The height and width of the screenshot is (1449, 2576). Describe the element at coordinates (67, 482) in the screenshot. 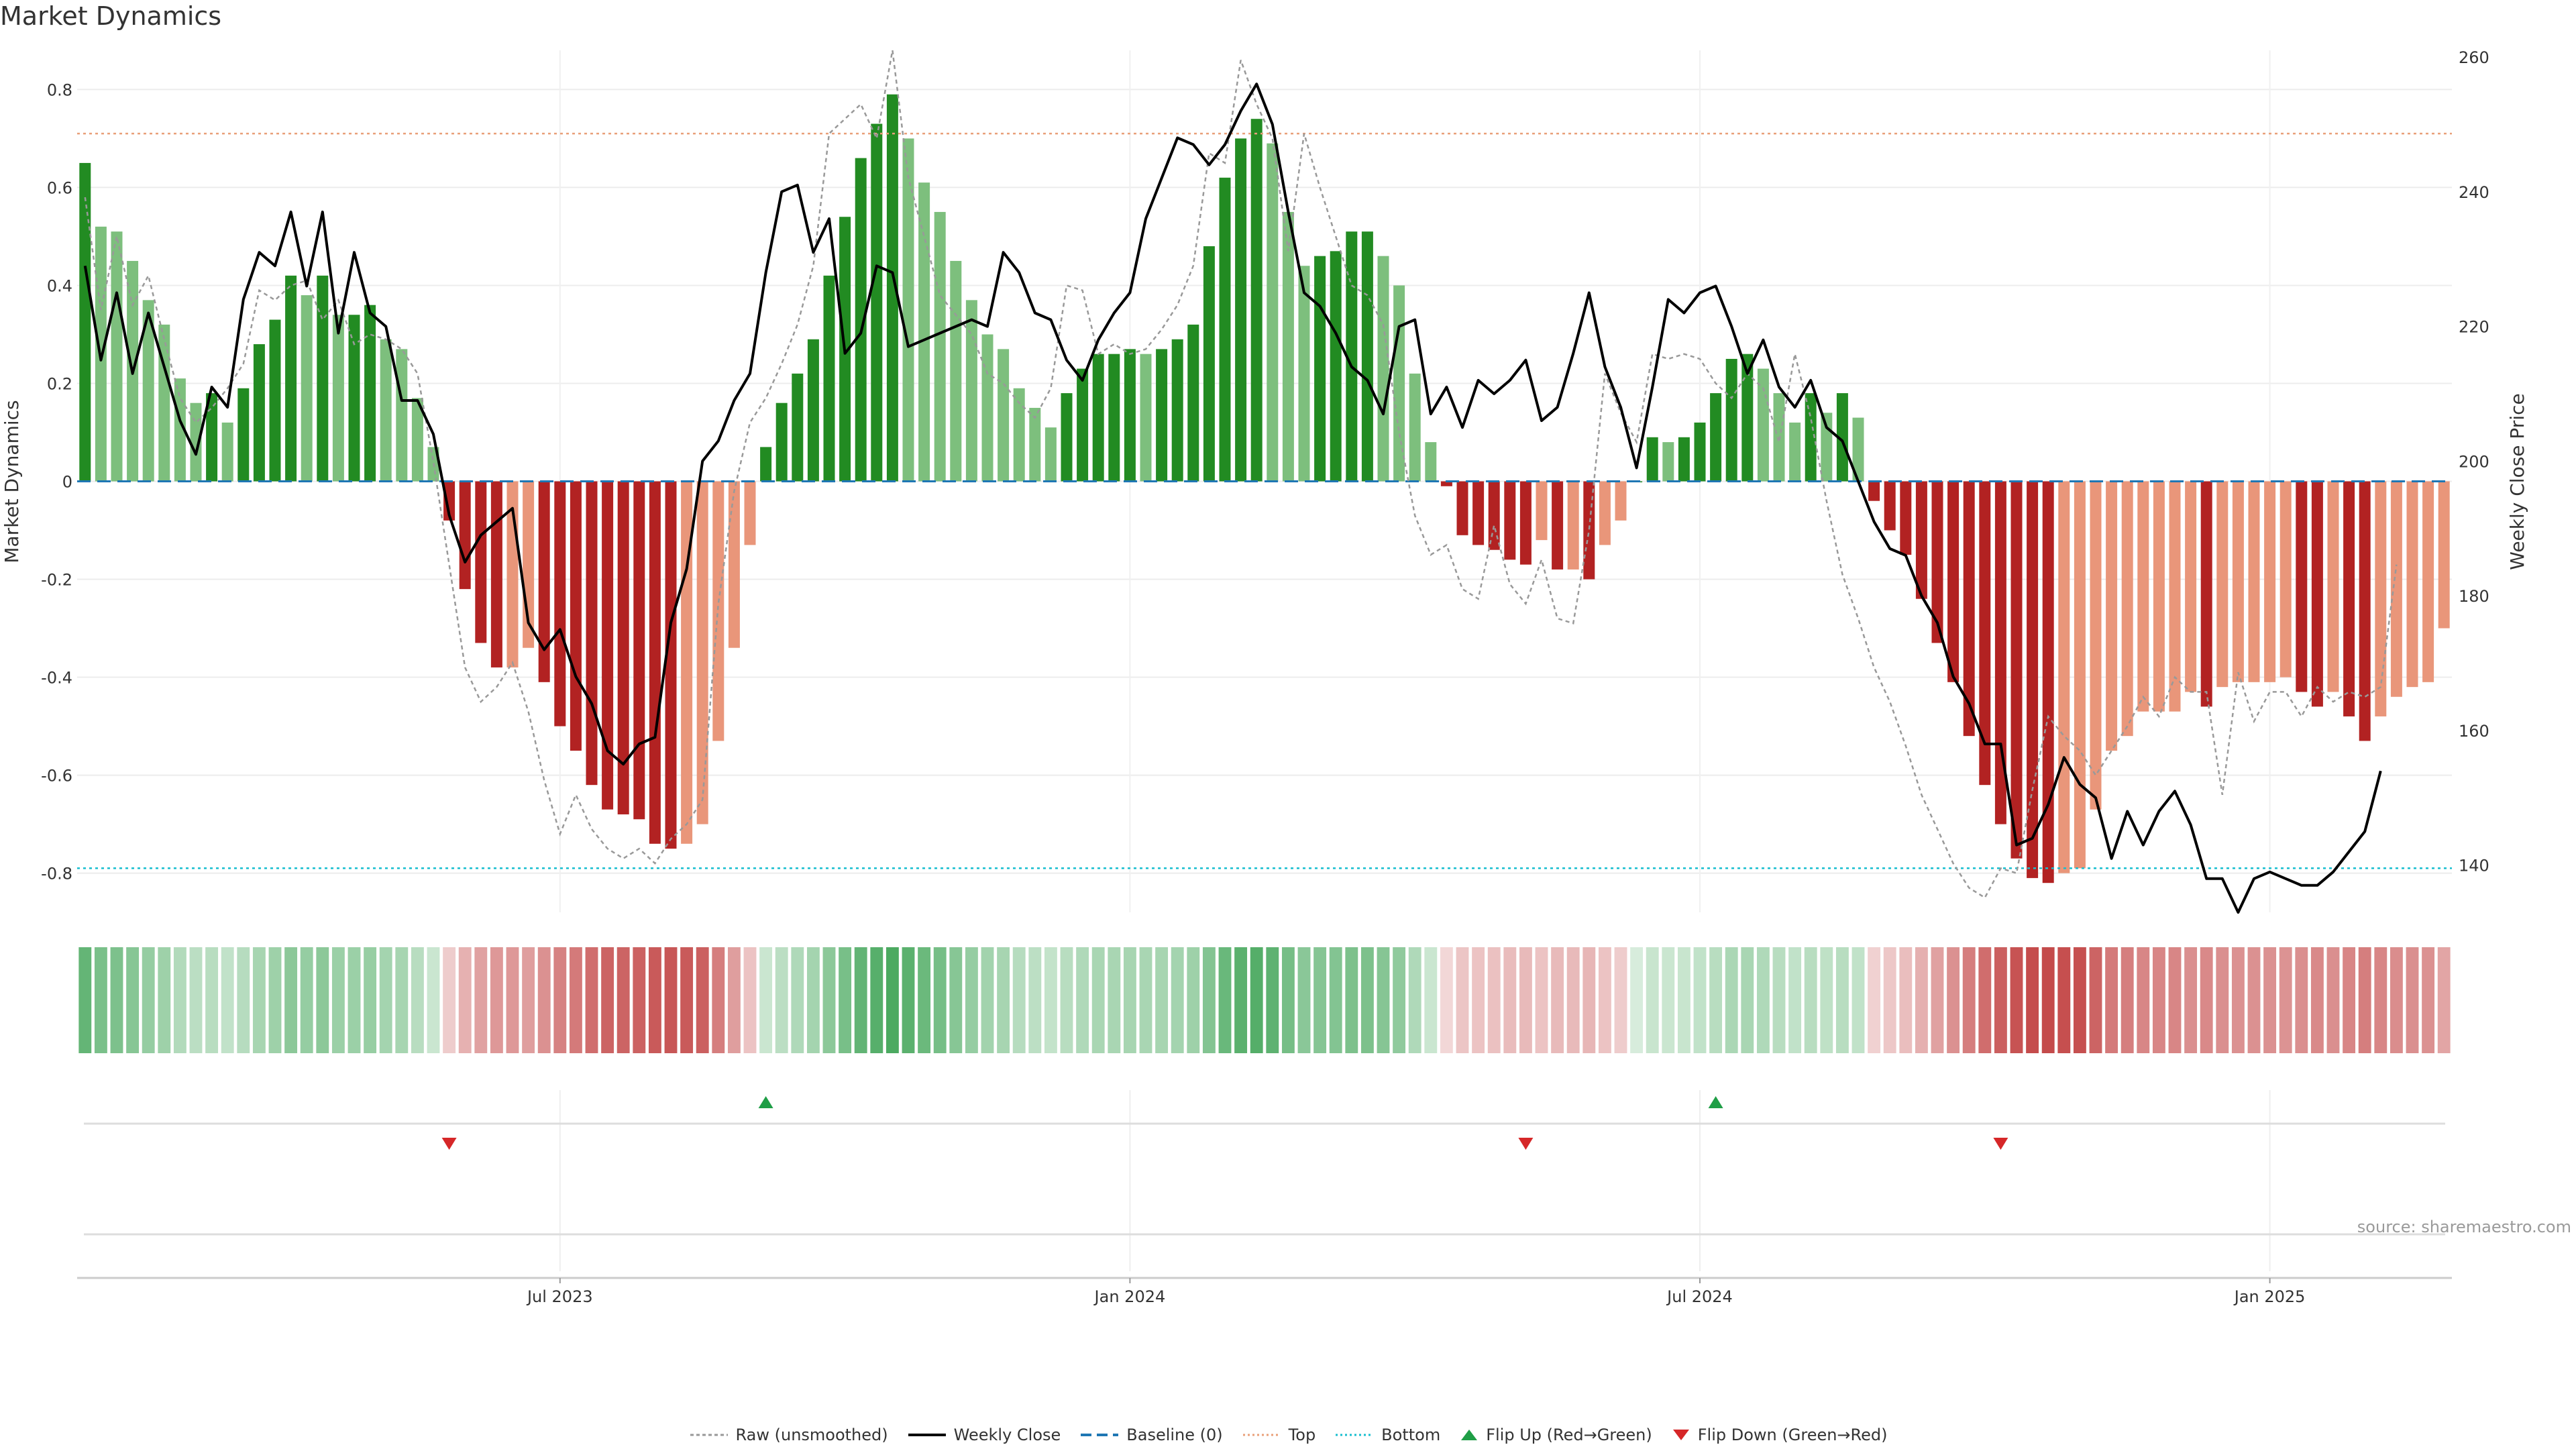

I see `y-tick-label: 0` at that location.